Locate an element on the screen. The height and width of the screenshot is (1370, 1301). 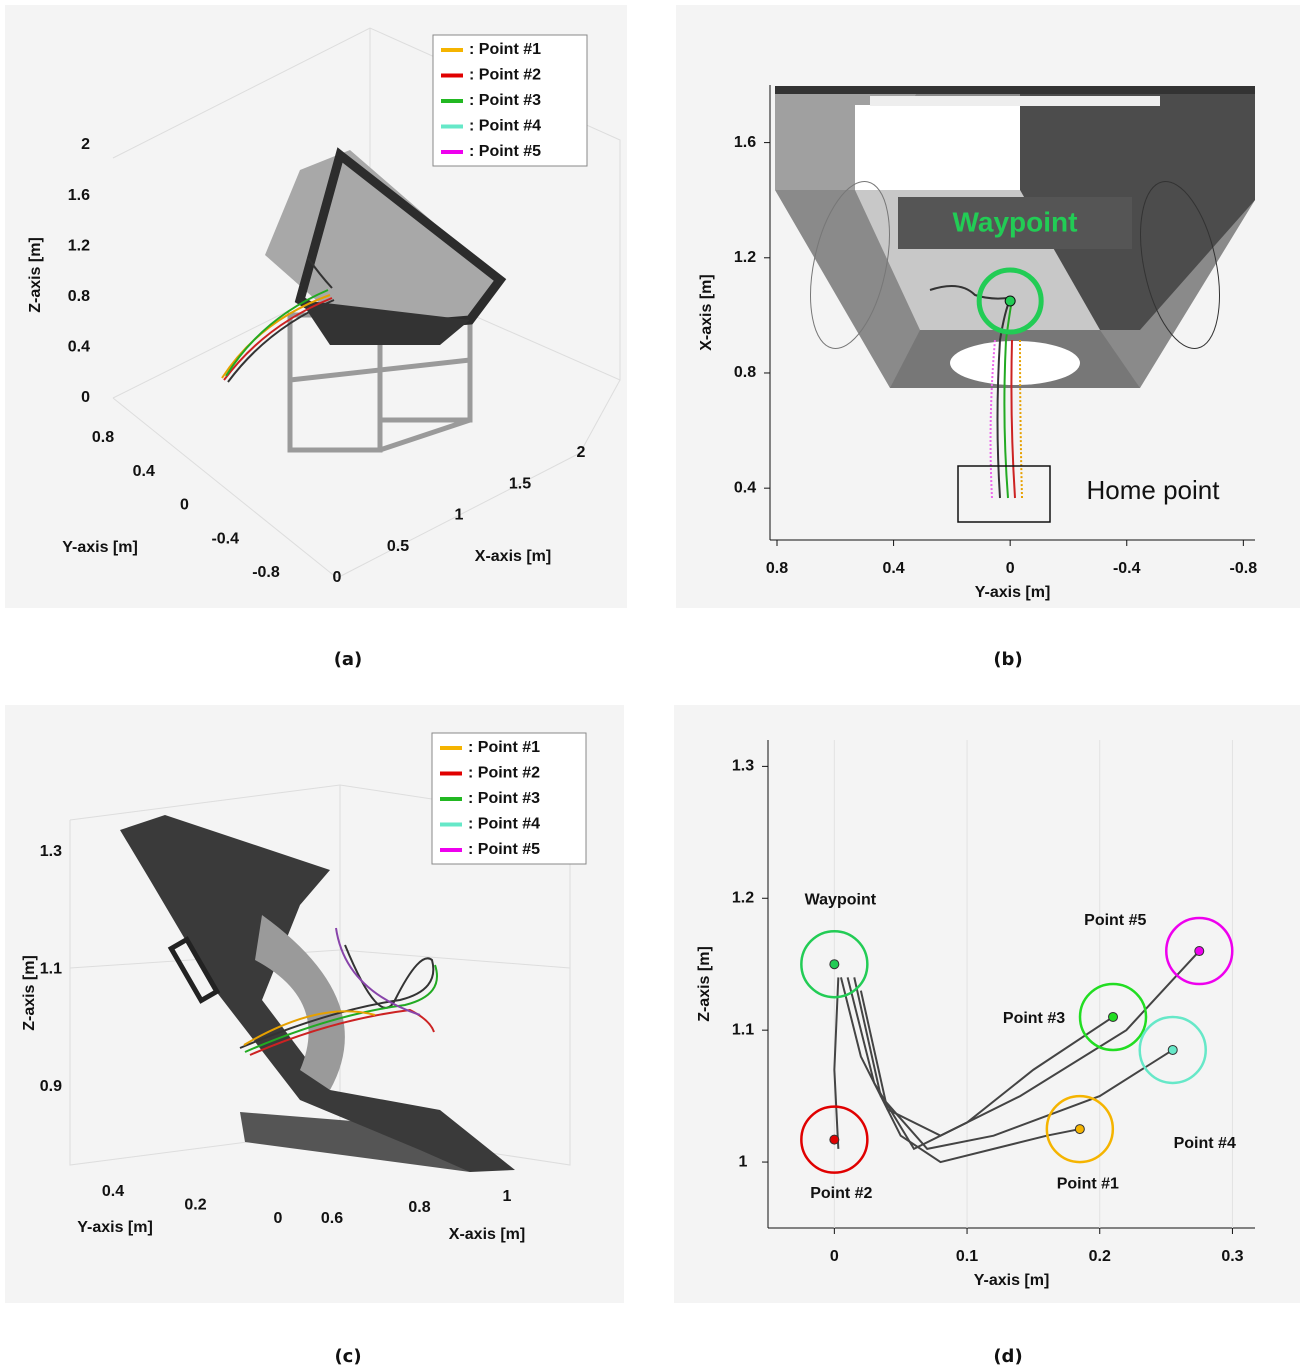
waypoint-ring is located at coordinates (1010, 301).